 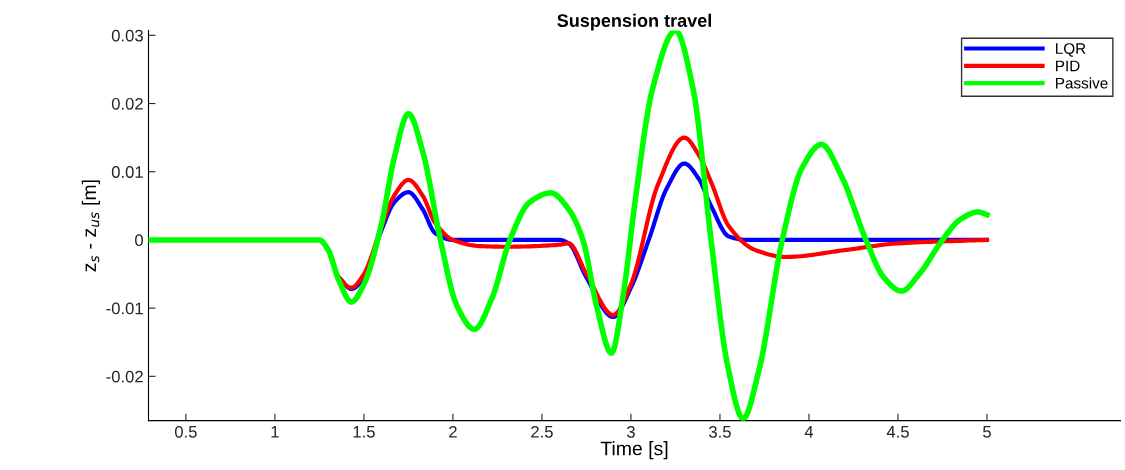 What do you see at coordinates (453, 431) in the screenshot?
I see `x-tick-label: 2` at bounding box center [453, 431].